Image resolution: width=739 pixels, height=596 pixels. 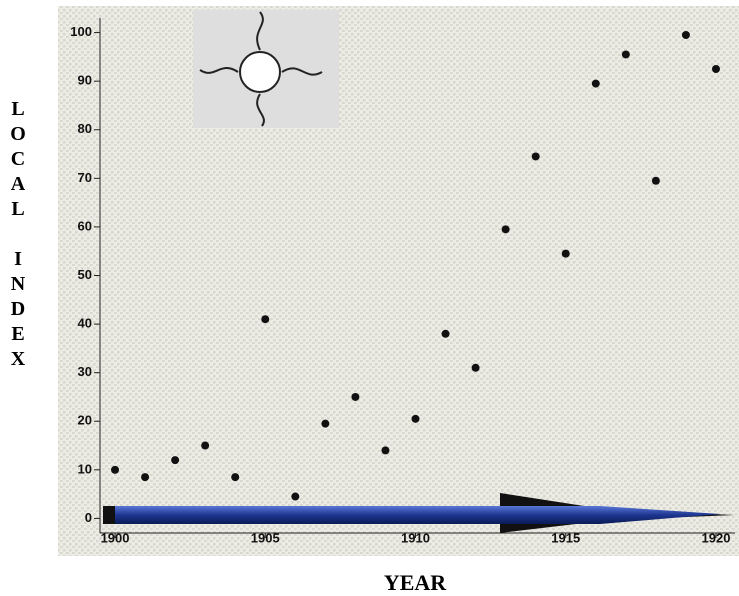 What do you see at coordinates (415, 537) in the screenshot?
I see `x-tick-label: 1910` at bounding box center [415, 537].